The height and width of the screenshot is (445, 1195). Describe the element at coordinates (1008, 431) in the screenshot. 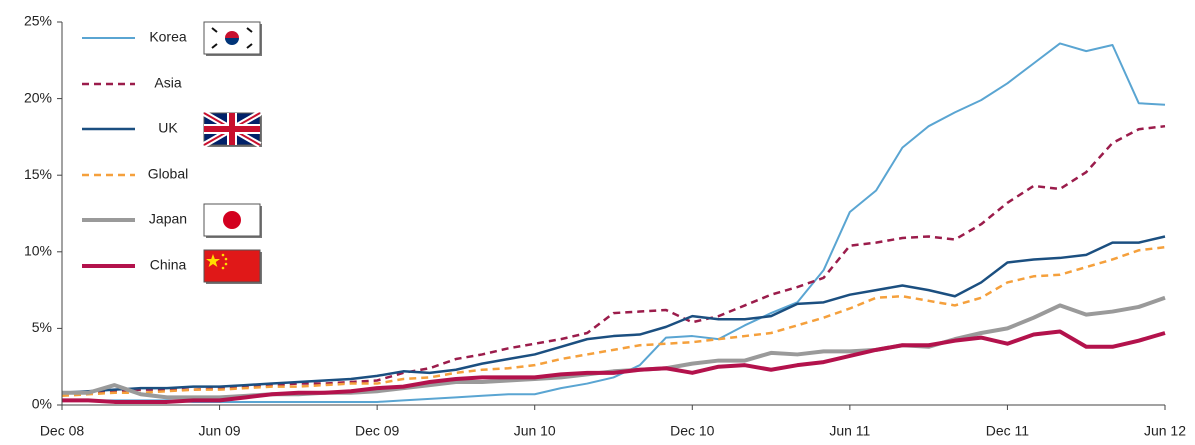

I see `x-tick-label: Dec 11` at that location.